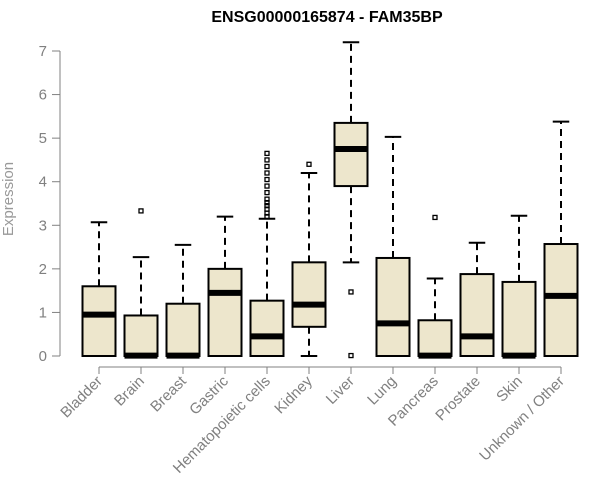 The width and height of the screenshot is (600, 500). What do you see at coordinates (458, 399) in the screenshot?
I see `x-tick-label: Prostate` at bounding box center [458, 399].